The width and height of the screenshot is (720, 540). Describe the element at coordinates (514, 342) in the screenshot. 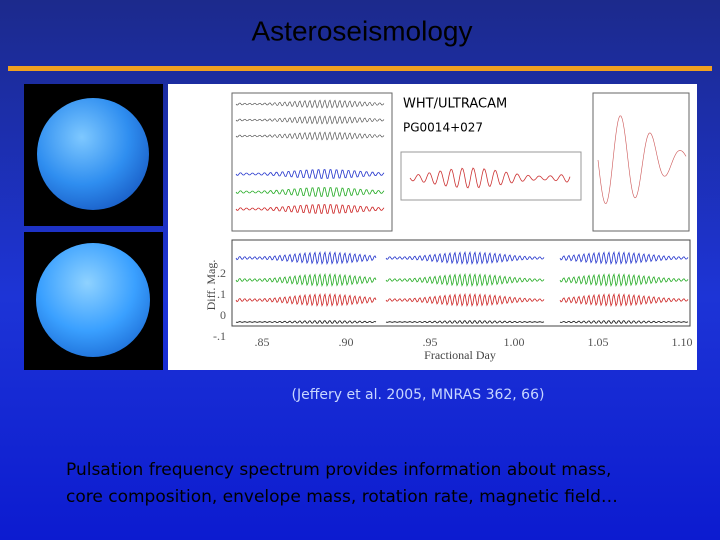

I see `x-tick-label: 1.00` at that location.